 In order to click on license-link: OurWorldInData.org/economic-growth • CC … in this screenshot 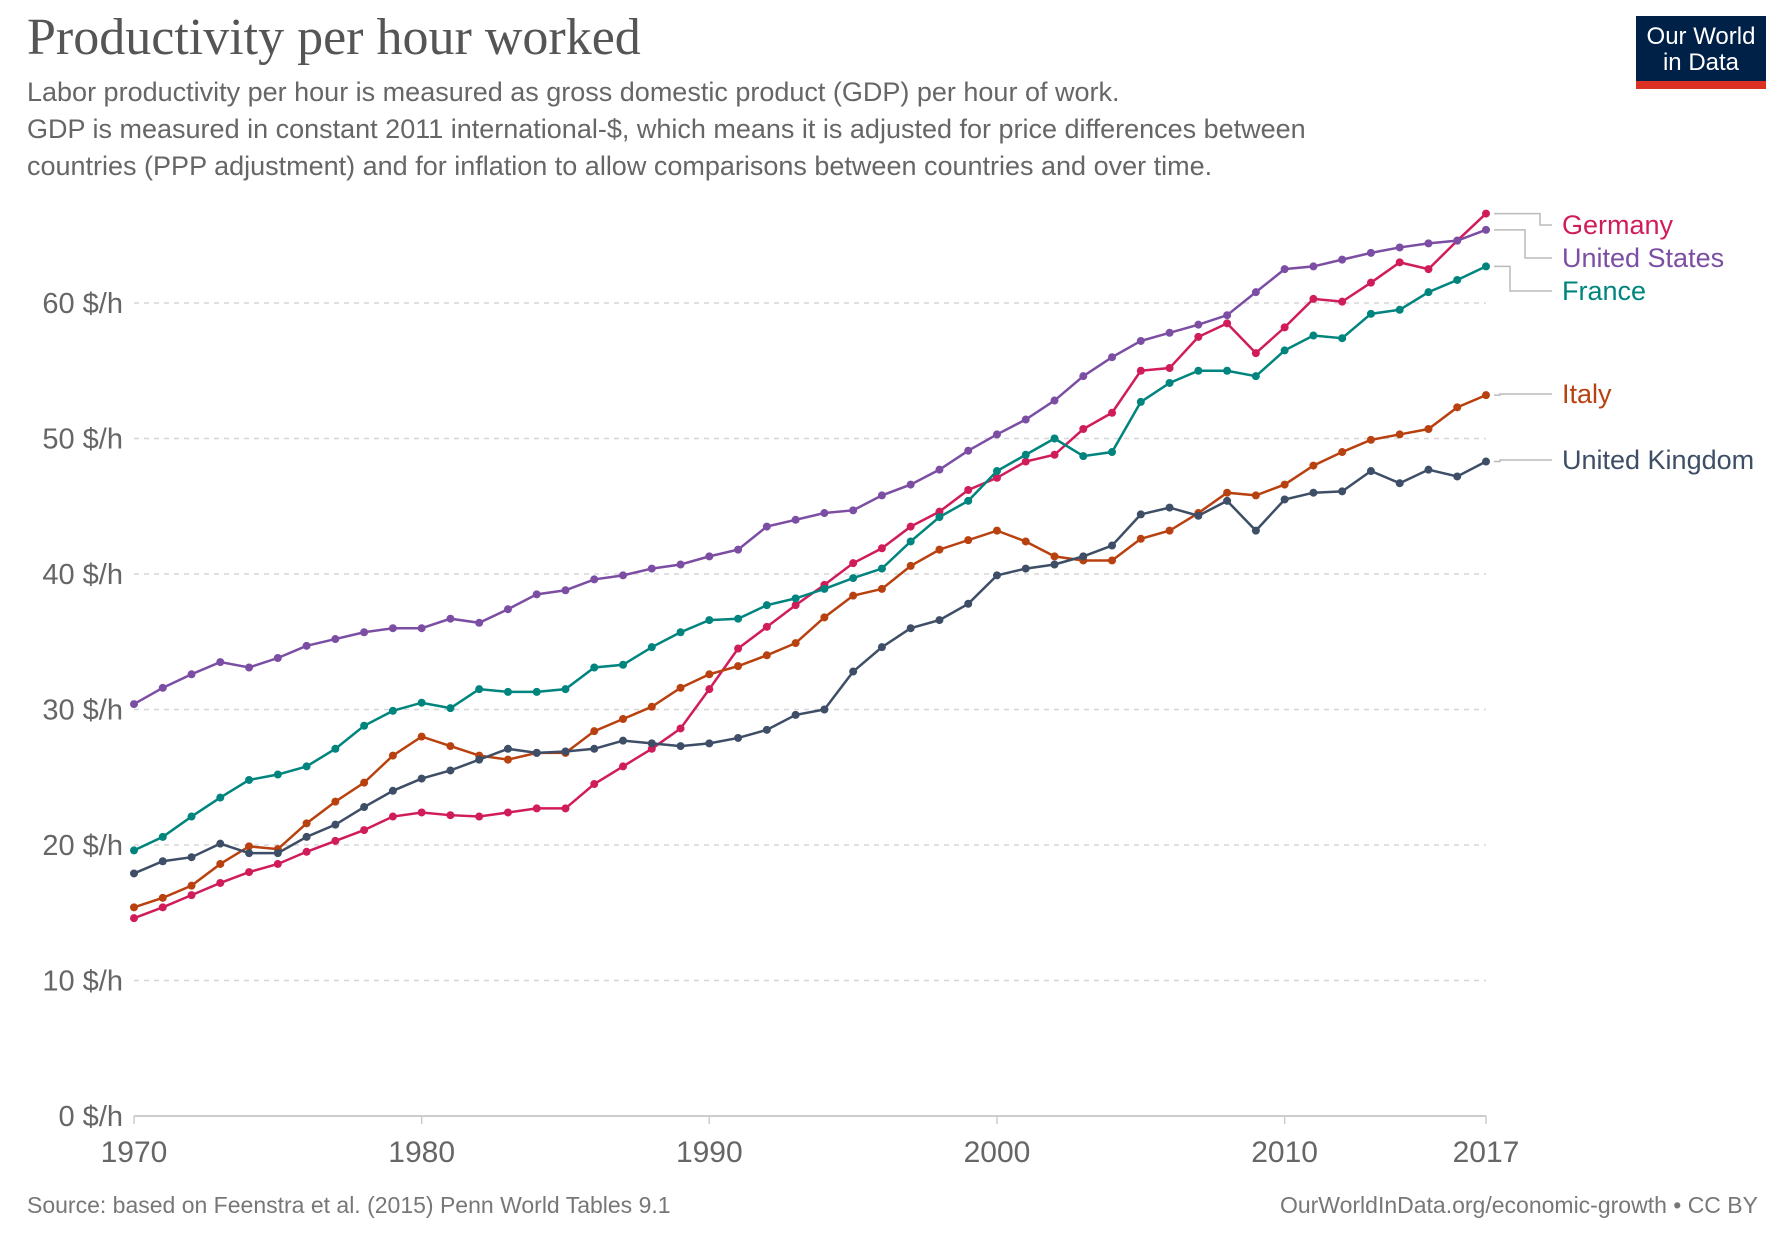, I will do `click(1518, 1205)`.